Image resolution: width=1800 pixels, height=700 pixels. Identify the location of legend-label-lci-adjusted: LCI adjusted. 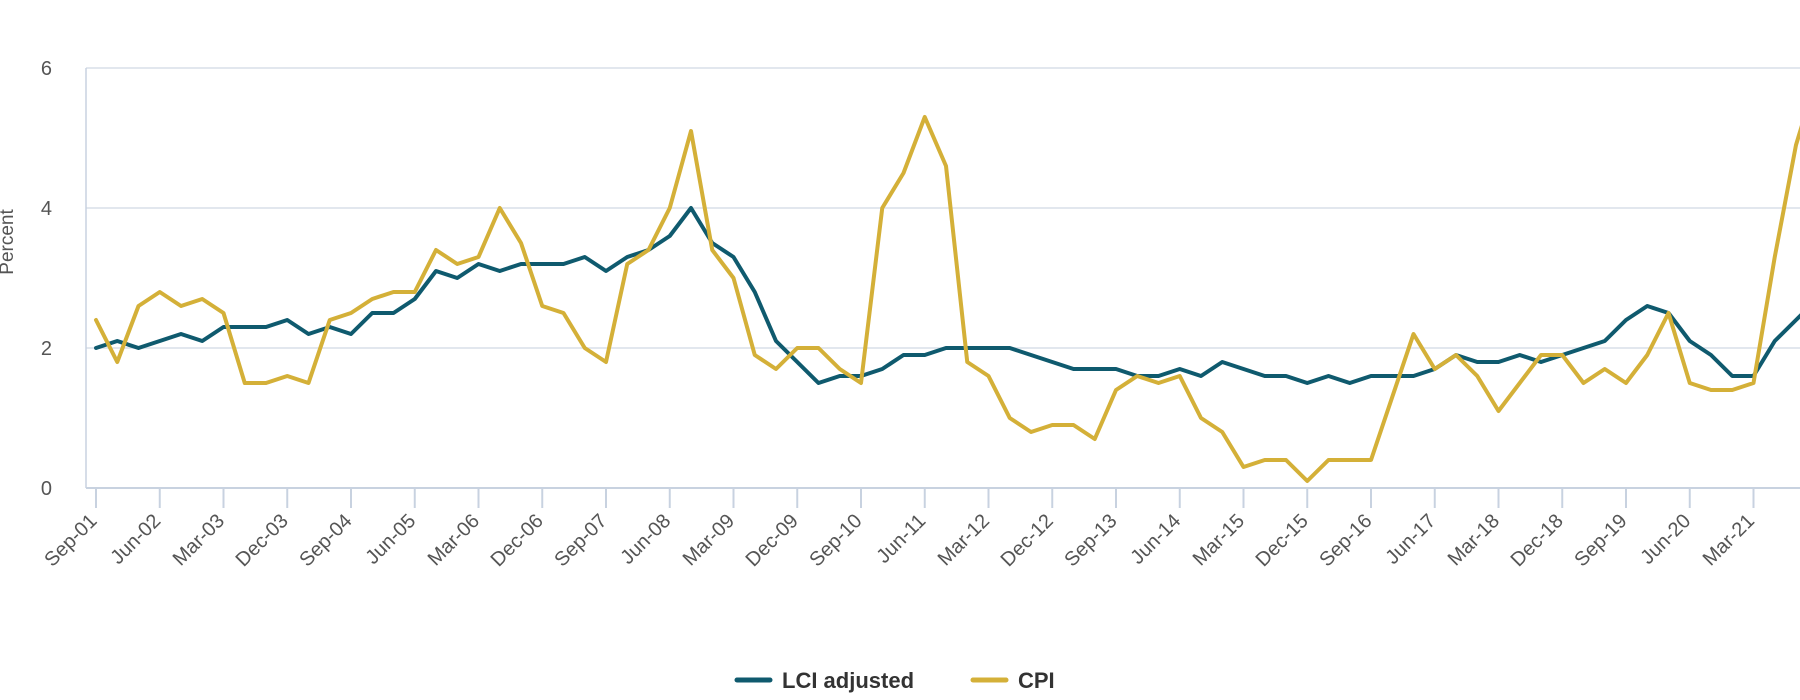
(848, 680).